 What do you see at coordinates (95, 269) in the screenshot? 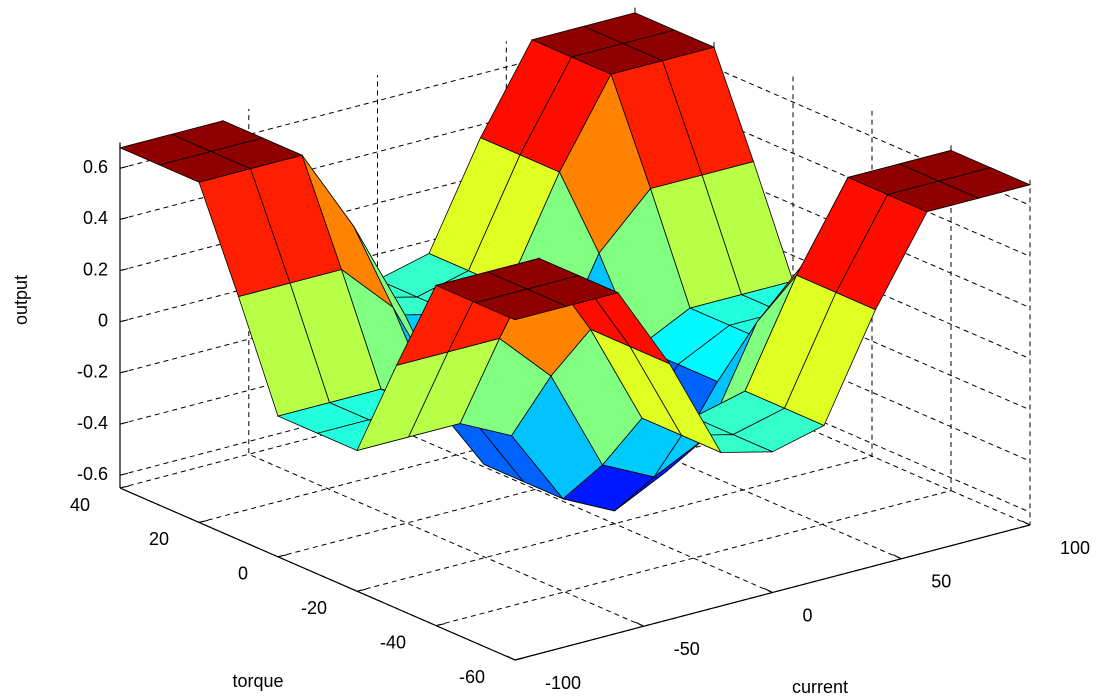
I see `z-tick-label: 0.2` at bounding box center [95, 269].